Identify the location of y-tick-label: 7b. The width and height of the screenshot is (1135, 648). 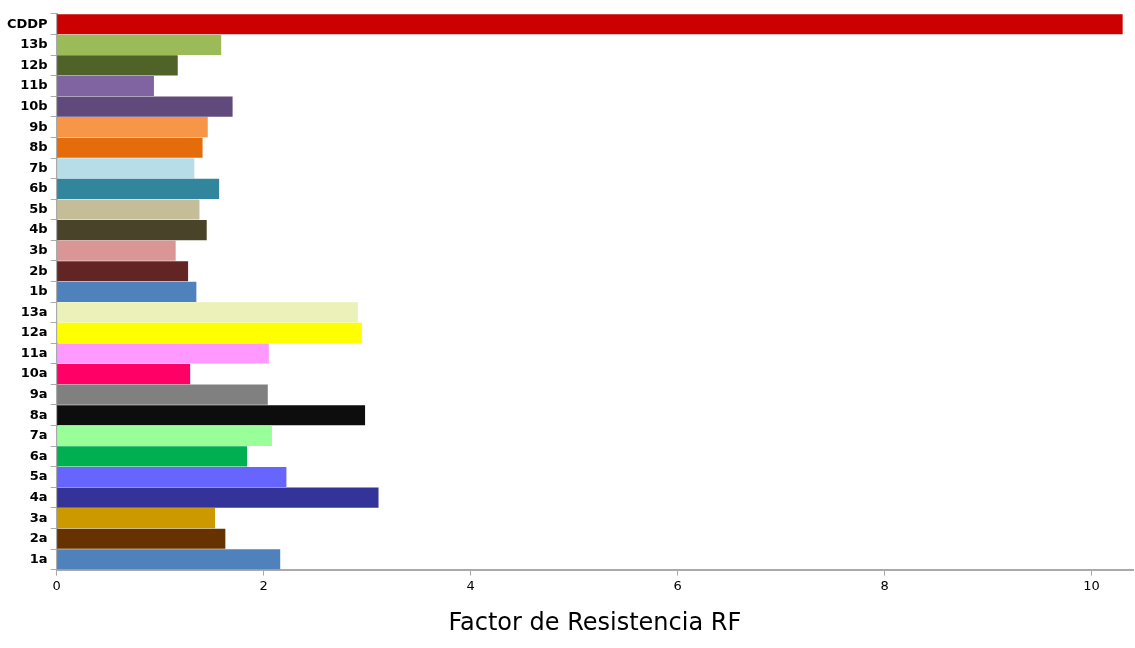
(38, 167).